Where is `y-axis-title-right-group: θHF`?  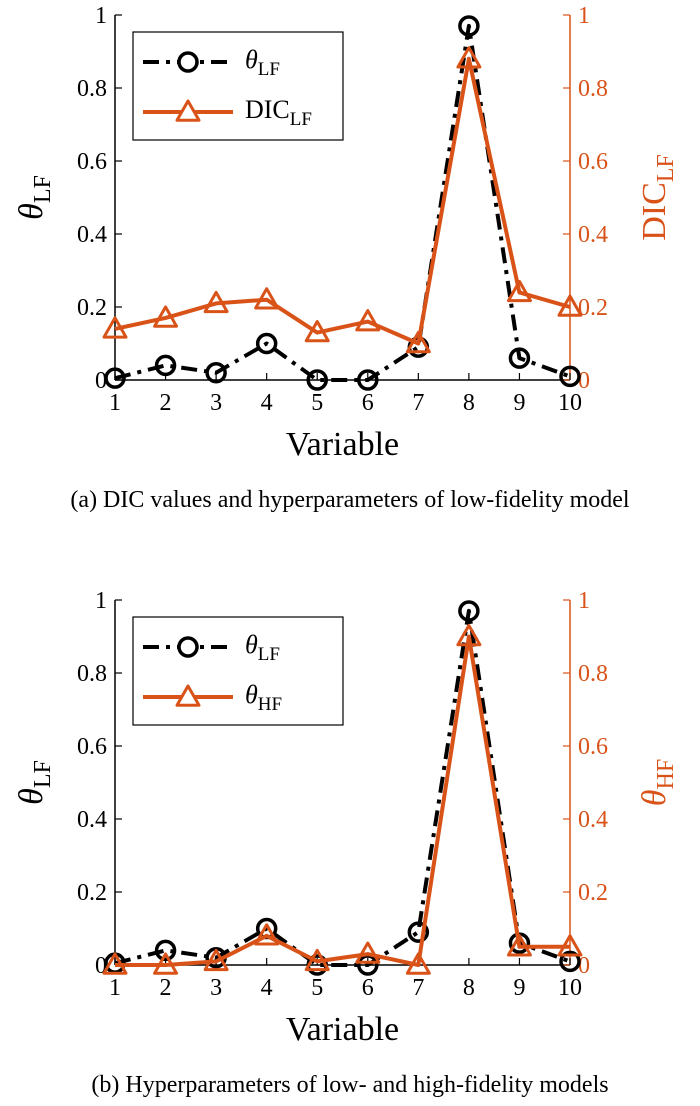
y-axis-title-right-group: θHF is located at coordinates (657, 782).